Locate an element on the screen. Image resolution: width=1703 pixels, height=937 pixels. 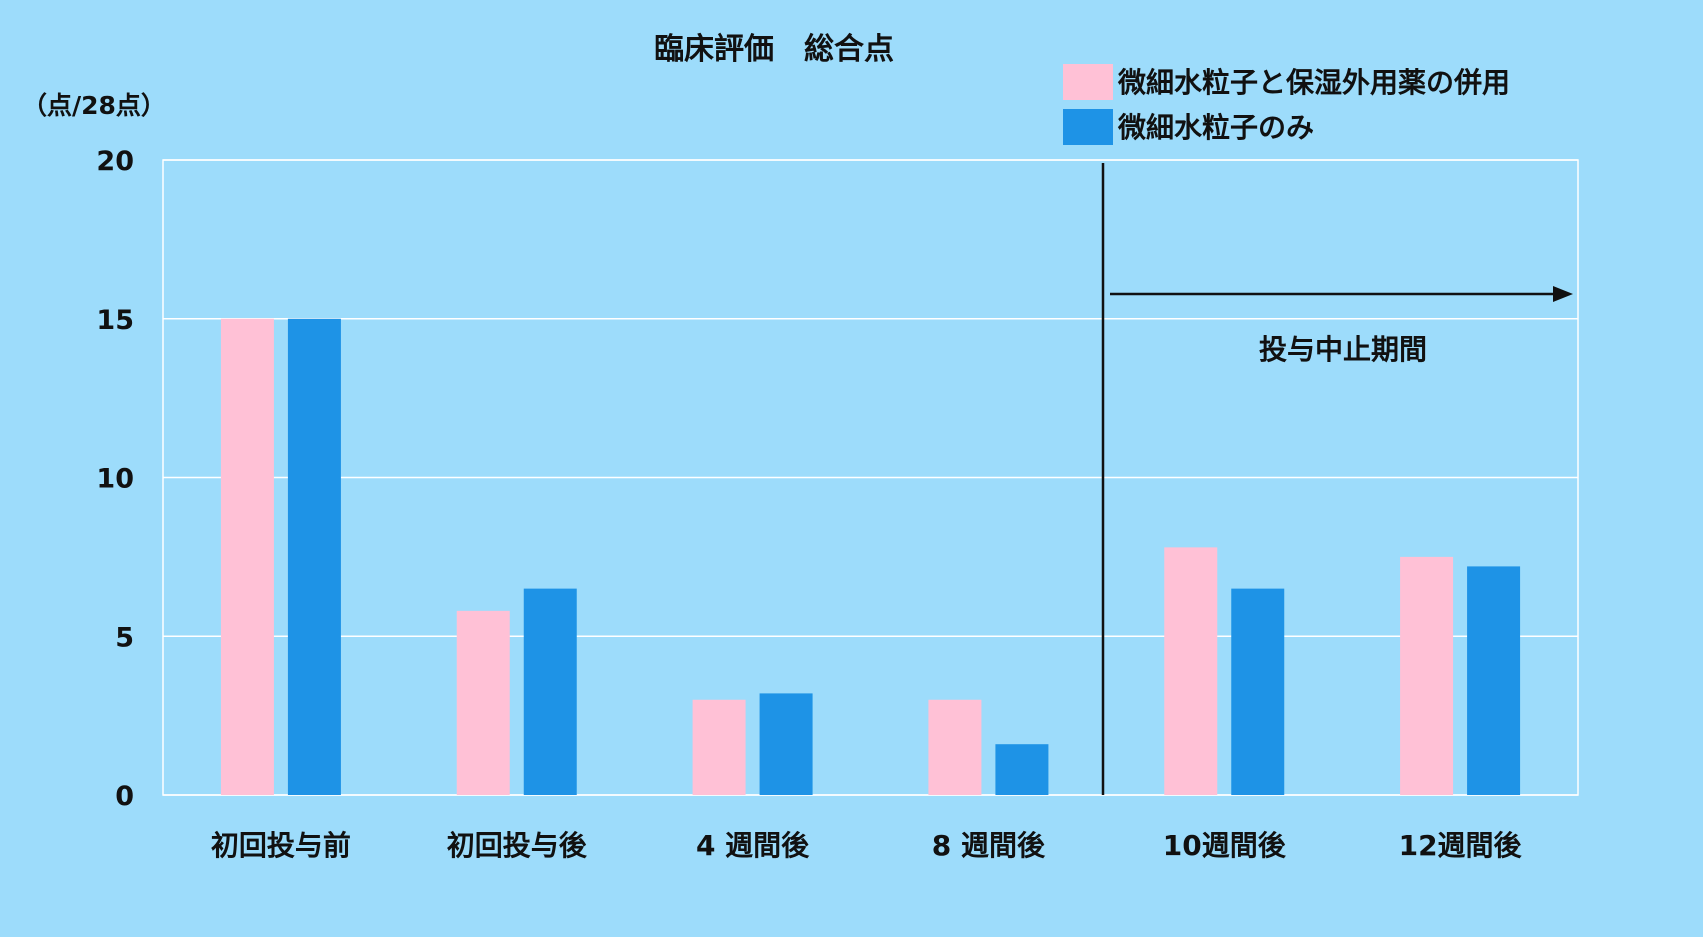
y-tick-label: 10 is located at coordinates (115, 479).